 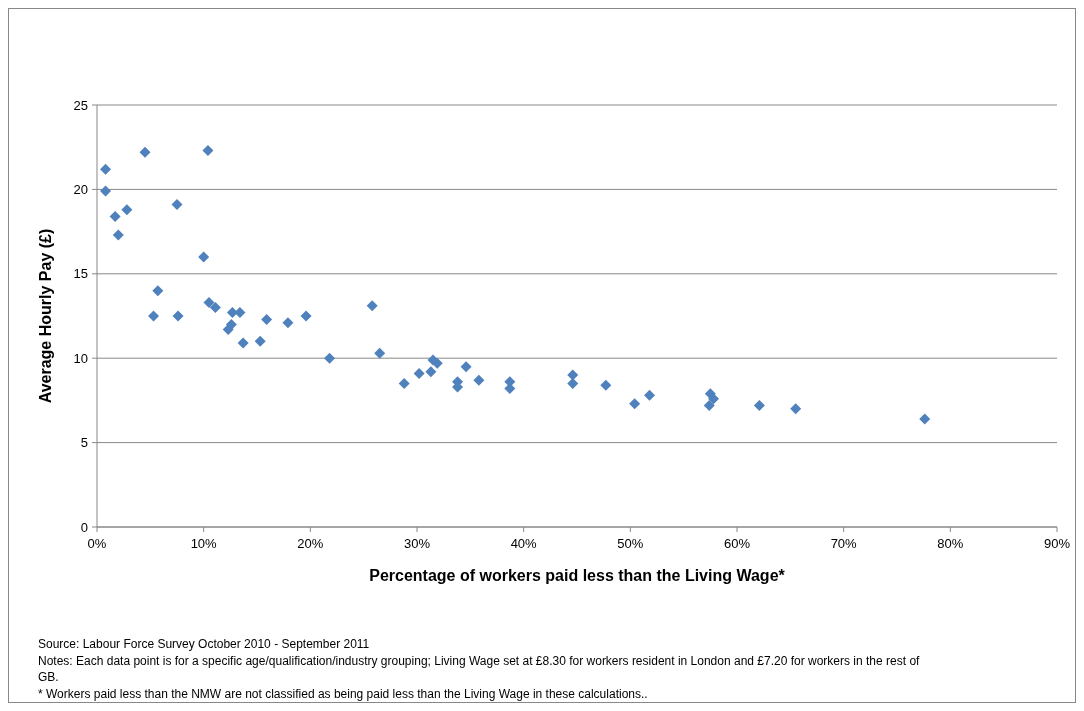 I want to click on y-axis-title: Average Hourly Pay (£), so click(x=45, y=316).